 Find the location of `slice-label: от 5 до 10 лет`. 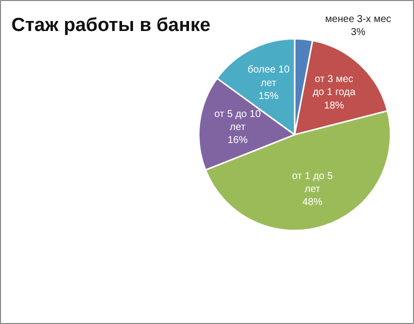

slice-label: от 5 до 10 лет is located at coordinates (238, 120).